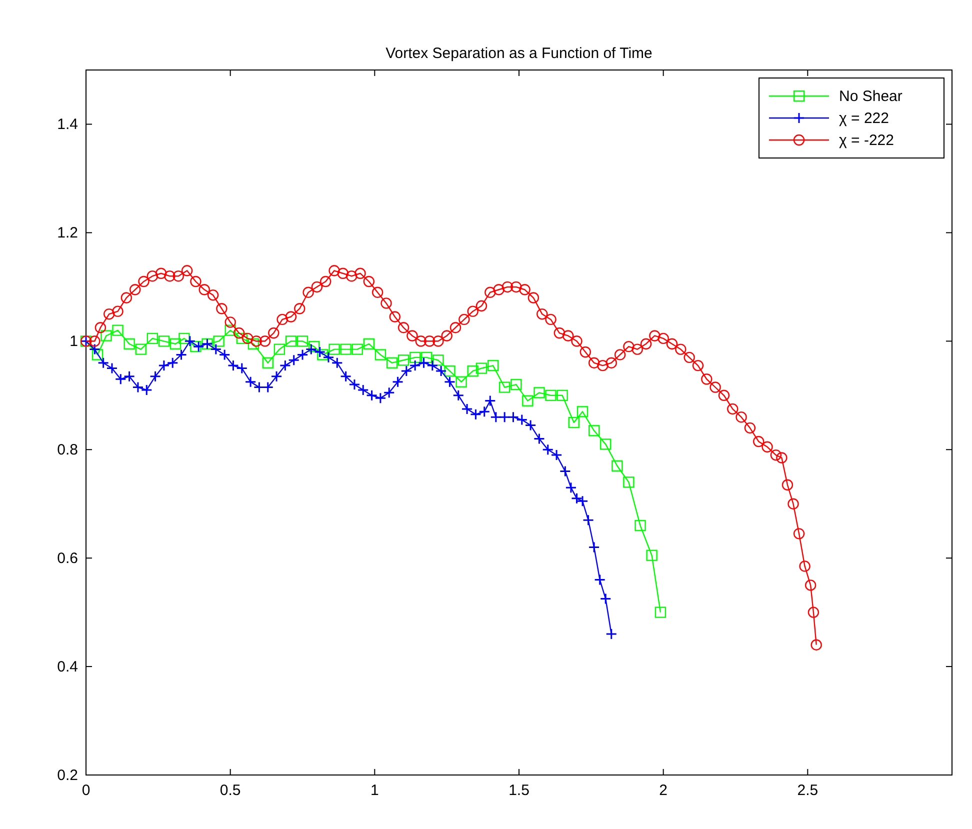  I want to click on chart-title: Vortex Separation as a Function of Time, so click(519, 53).